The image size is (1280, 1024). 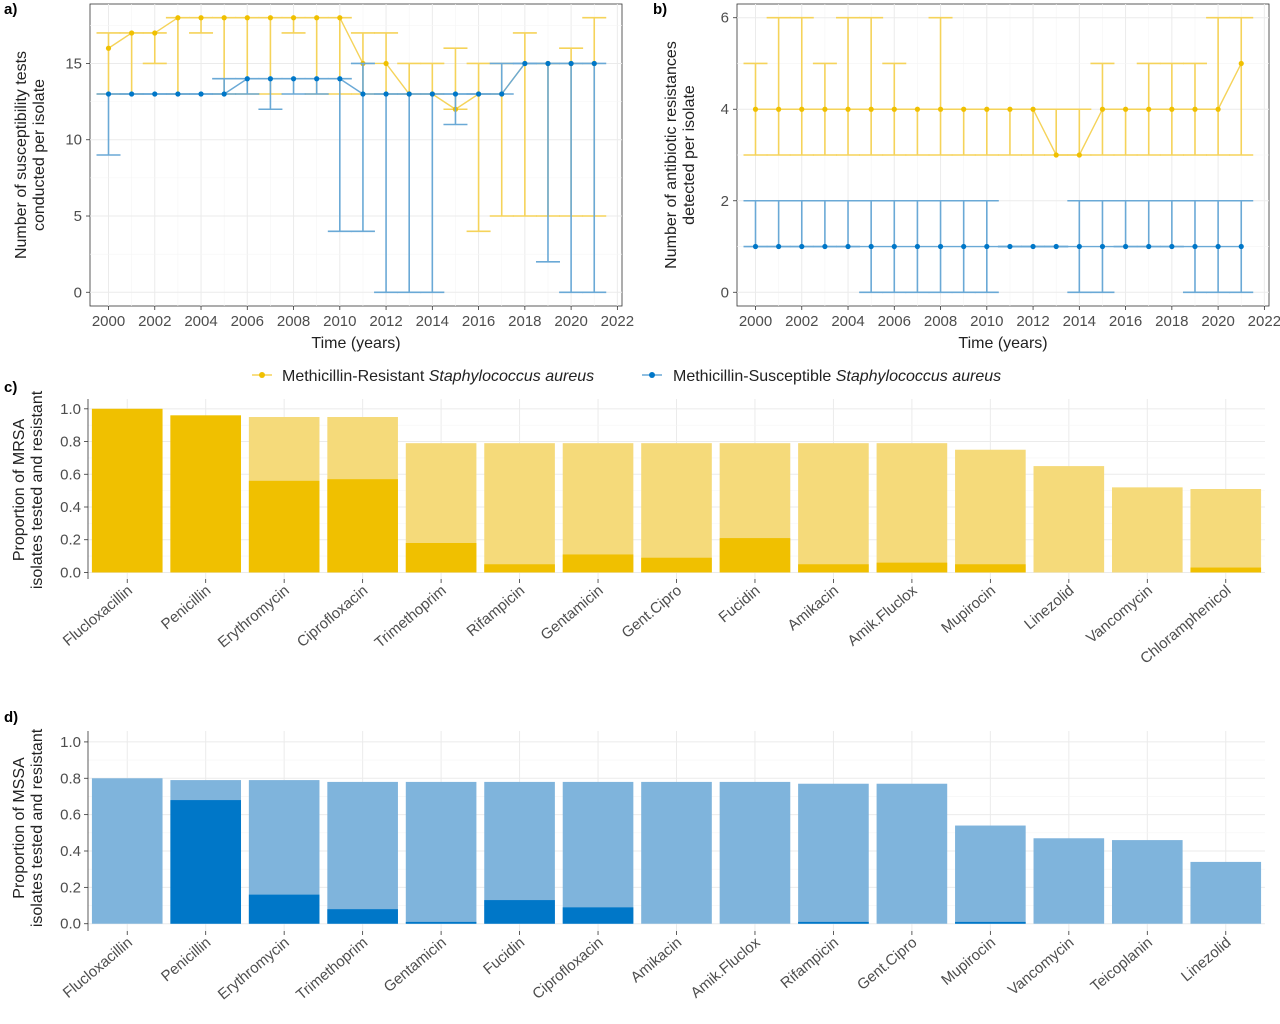 I want to click on panel-a-y-axis-title-line2: conducted per isolate, so click(x=39, y=155).